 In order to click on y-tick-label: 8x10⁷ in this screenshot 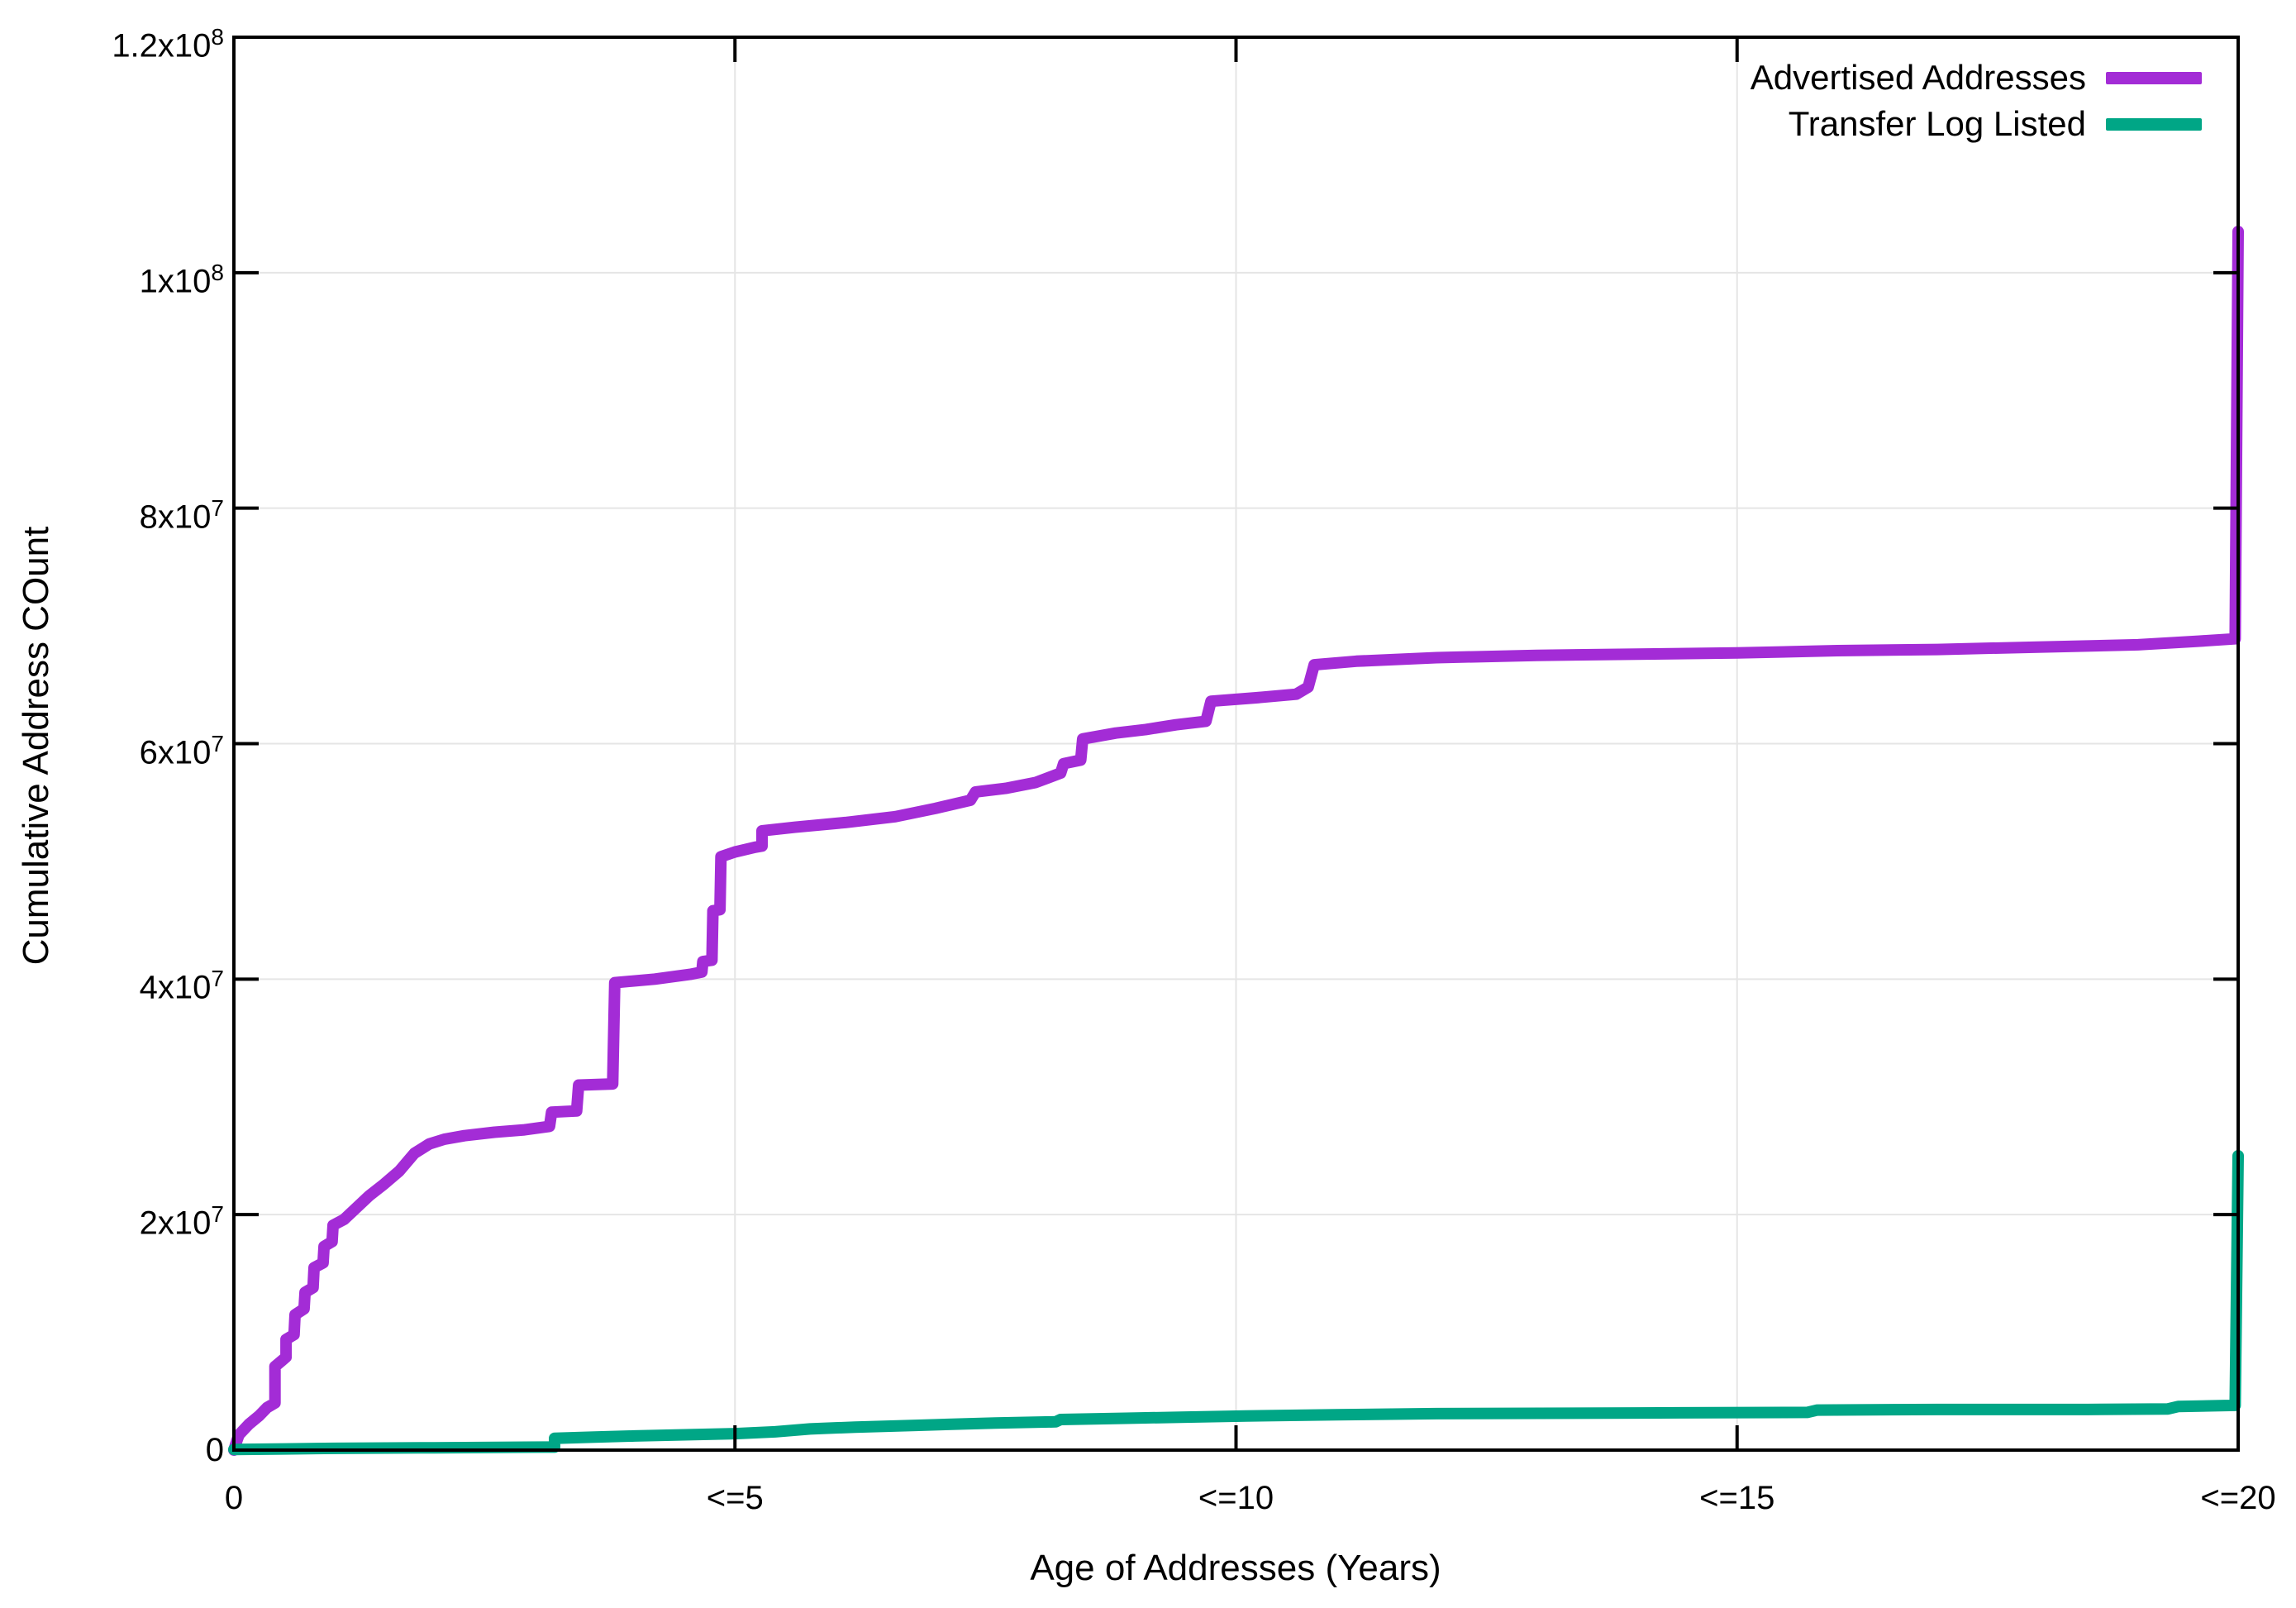, I will do `click(181, 514)`.